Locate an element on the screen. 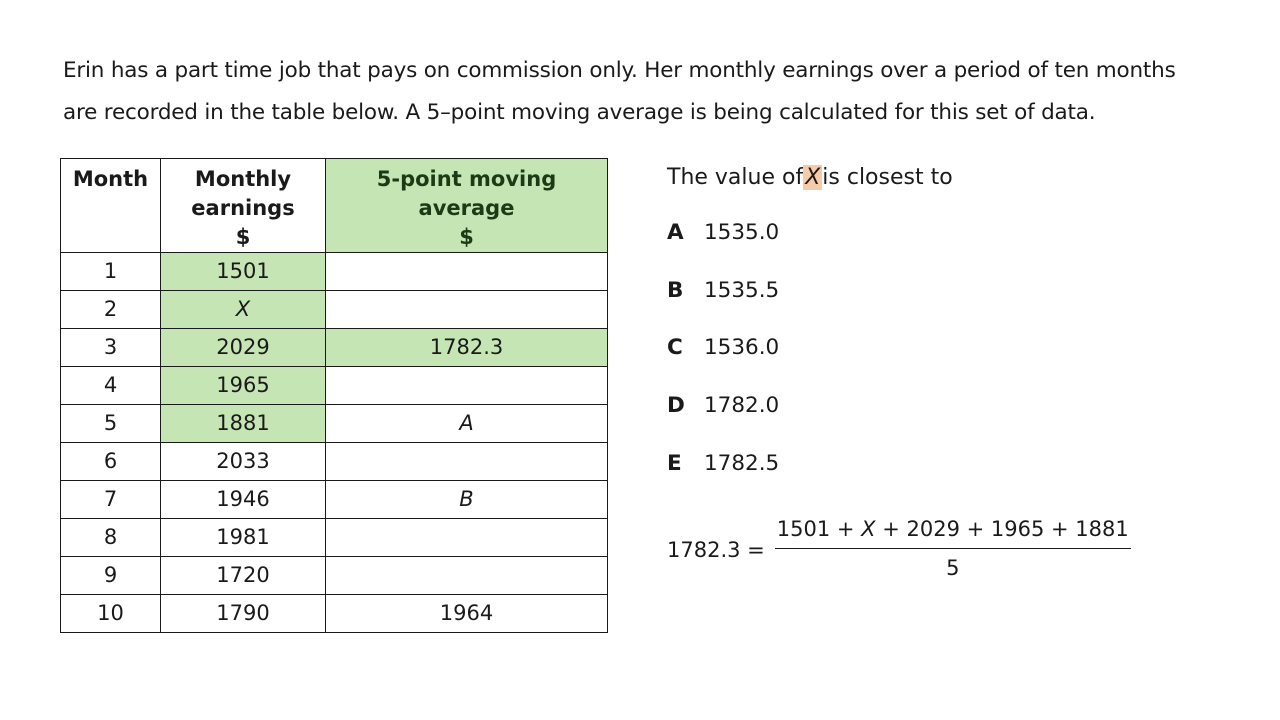  question-text-before: The value of is located at coordinates (735, 177).